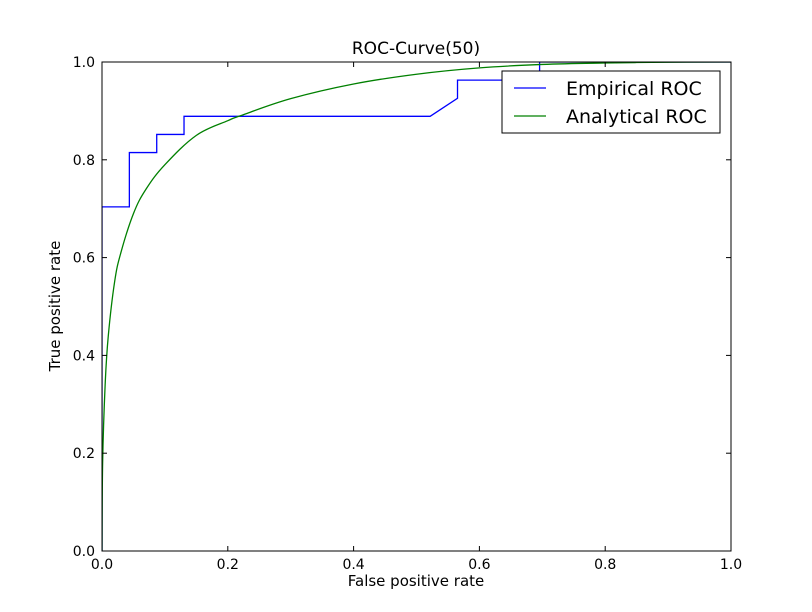  I want to click on y-tick-label: 0.8, so click(84, 161).